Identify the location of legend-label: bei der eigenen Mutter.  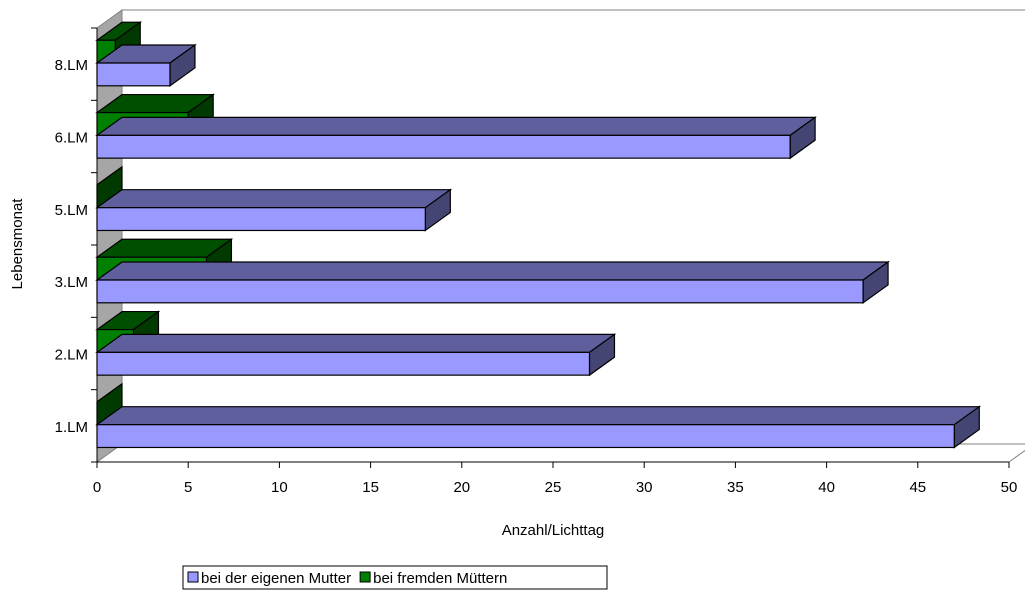
(276, 578).